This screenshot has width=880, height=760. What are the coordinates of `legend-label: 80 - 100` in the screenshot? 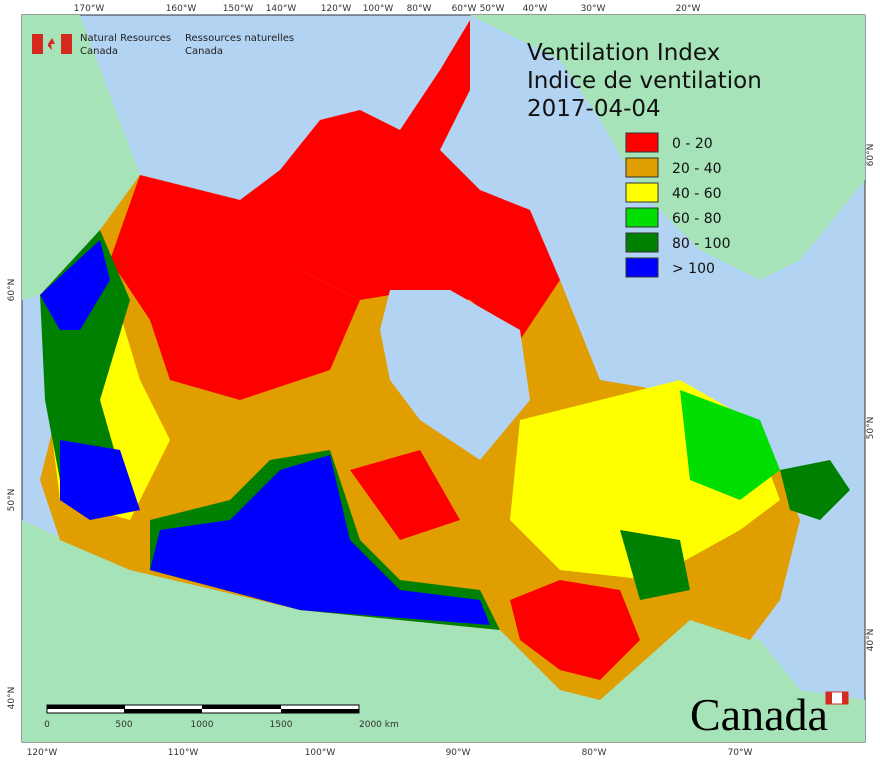 It's located at (701, 244).